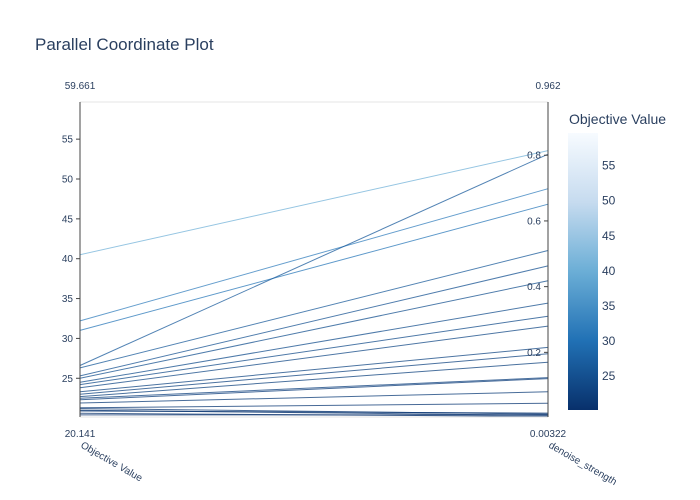  Describe the element at coordinates (609, 306) in the screenshot. I see `colorbar-tick-label: 35` at that location.